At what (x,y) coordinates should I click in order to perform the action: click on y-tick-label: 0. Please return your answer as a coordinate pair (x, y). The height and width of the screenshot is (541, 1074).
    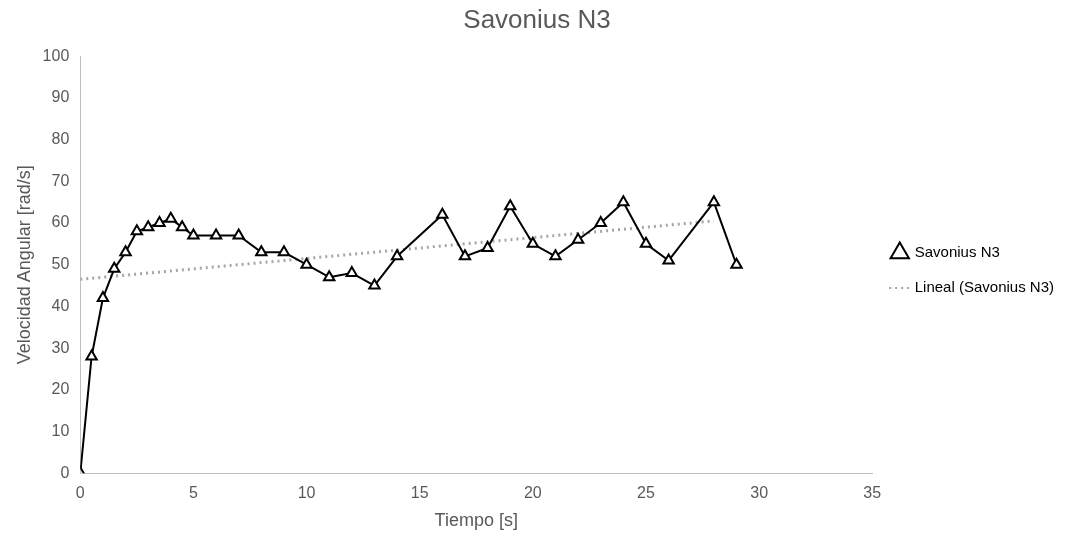
    Looking at the image, I should click on (65, 472).